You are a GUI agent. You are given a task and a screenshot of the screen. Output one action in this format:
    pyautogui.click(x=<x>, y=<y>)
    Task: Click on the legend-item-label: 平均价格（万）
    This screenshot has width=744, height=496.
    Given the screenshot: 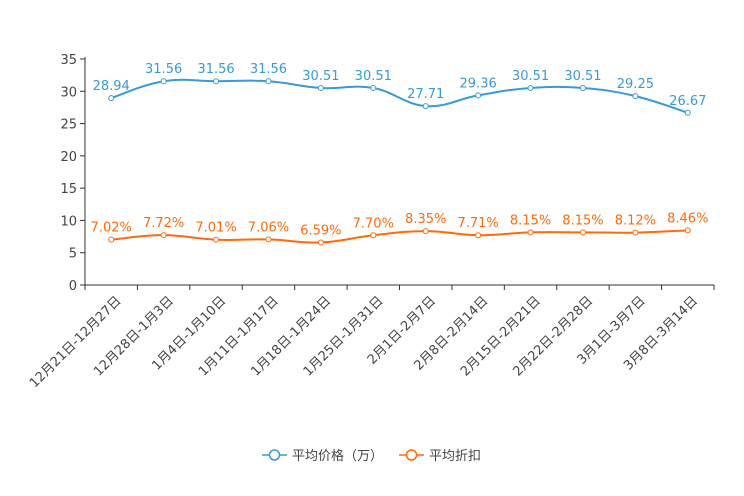 What is the action you would take?
    pyautogui.click(x=337, y=456)
    